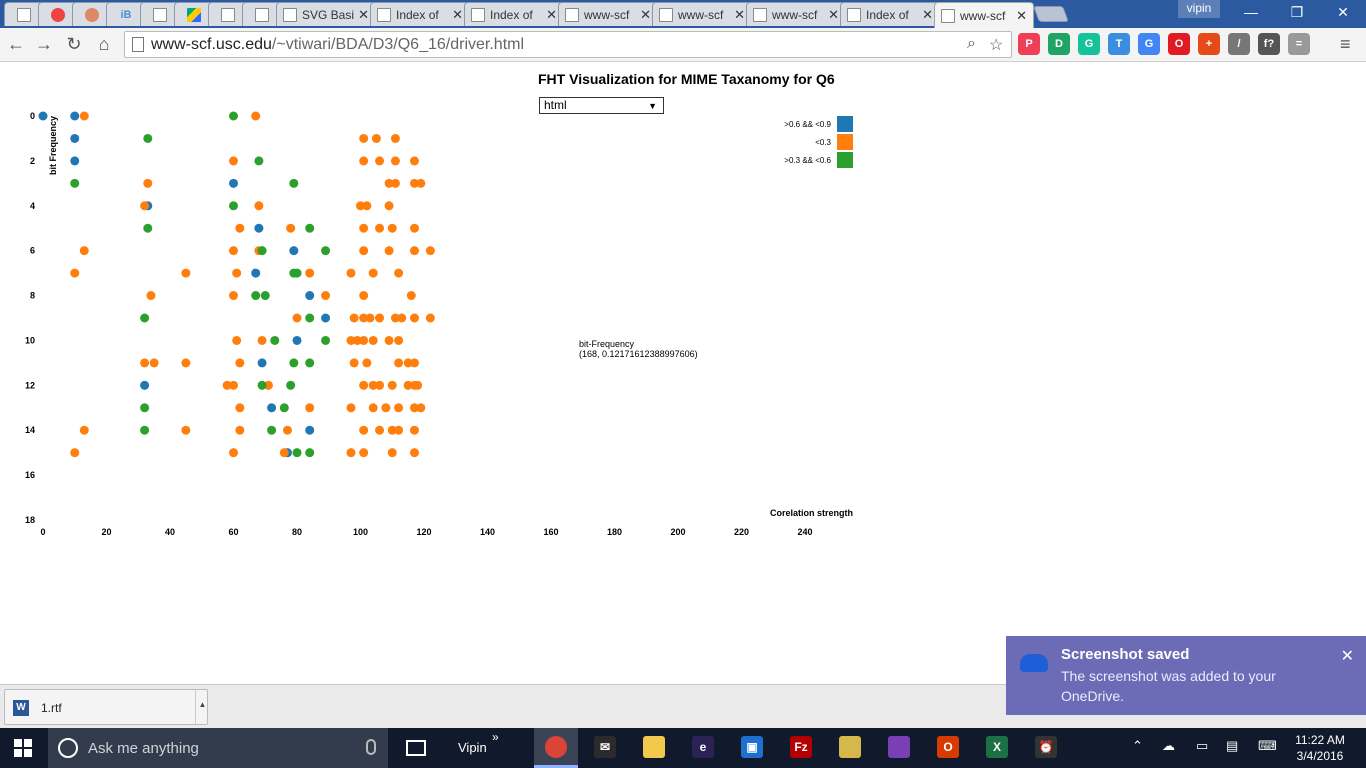 This screenshot has width=1366, height=768. I want to click on action-center-icon: ▤, so click(1232, 745).